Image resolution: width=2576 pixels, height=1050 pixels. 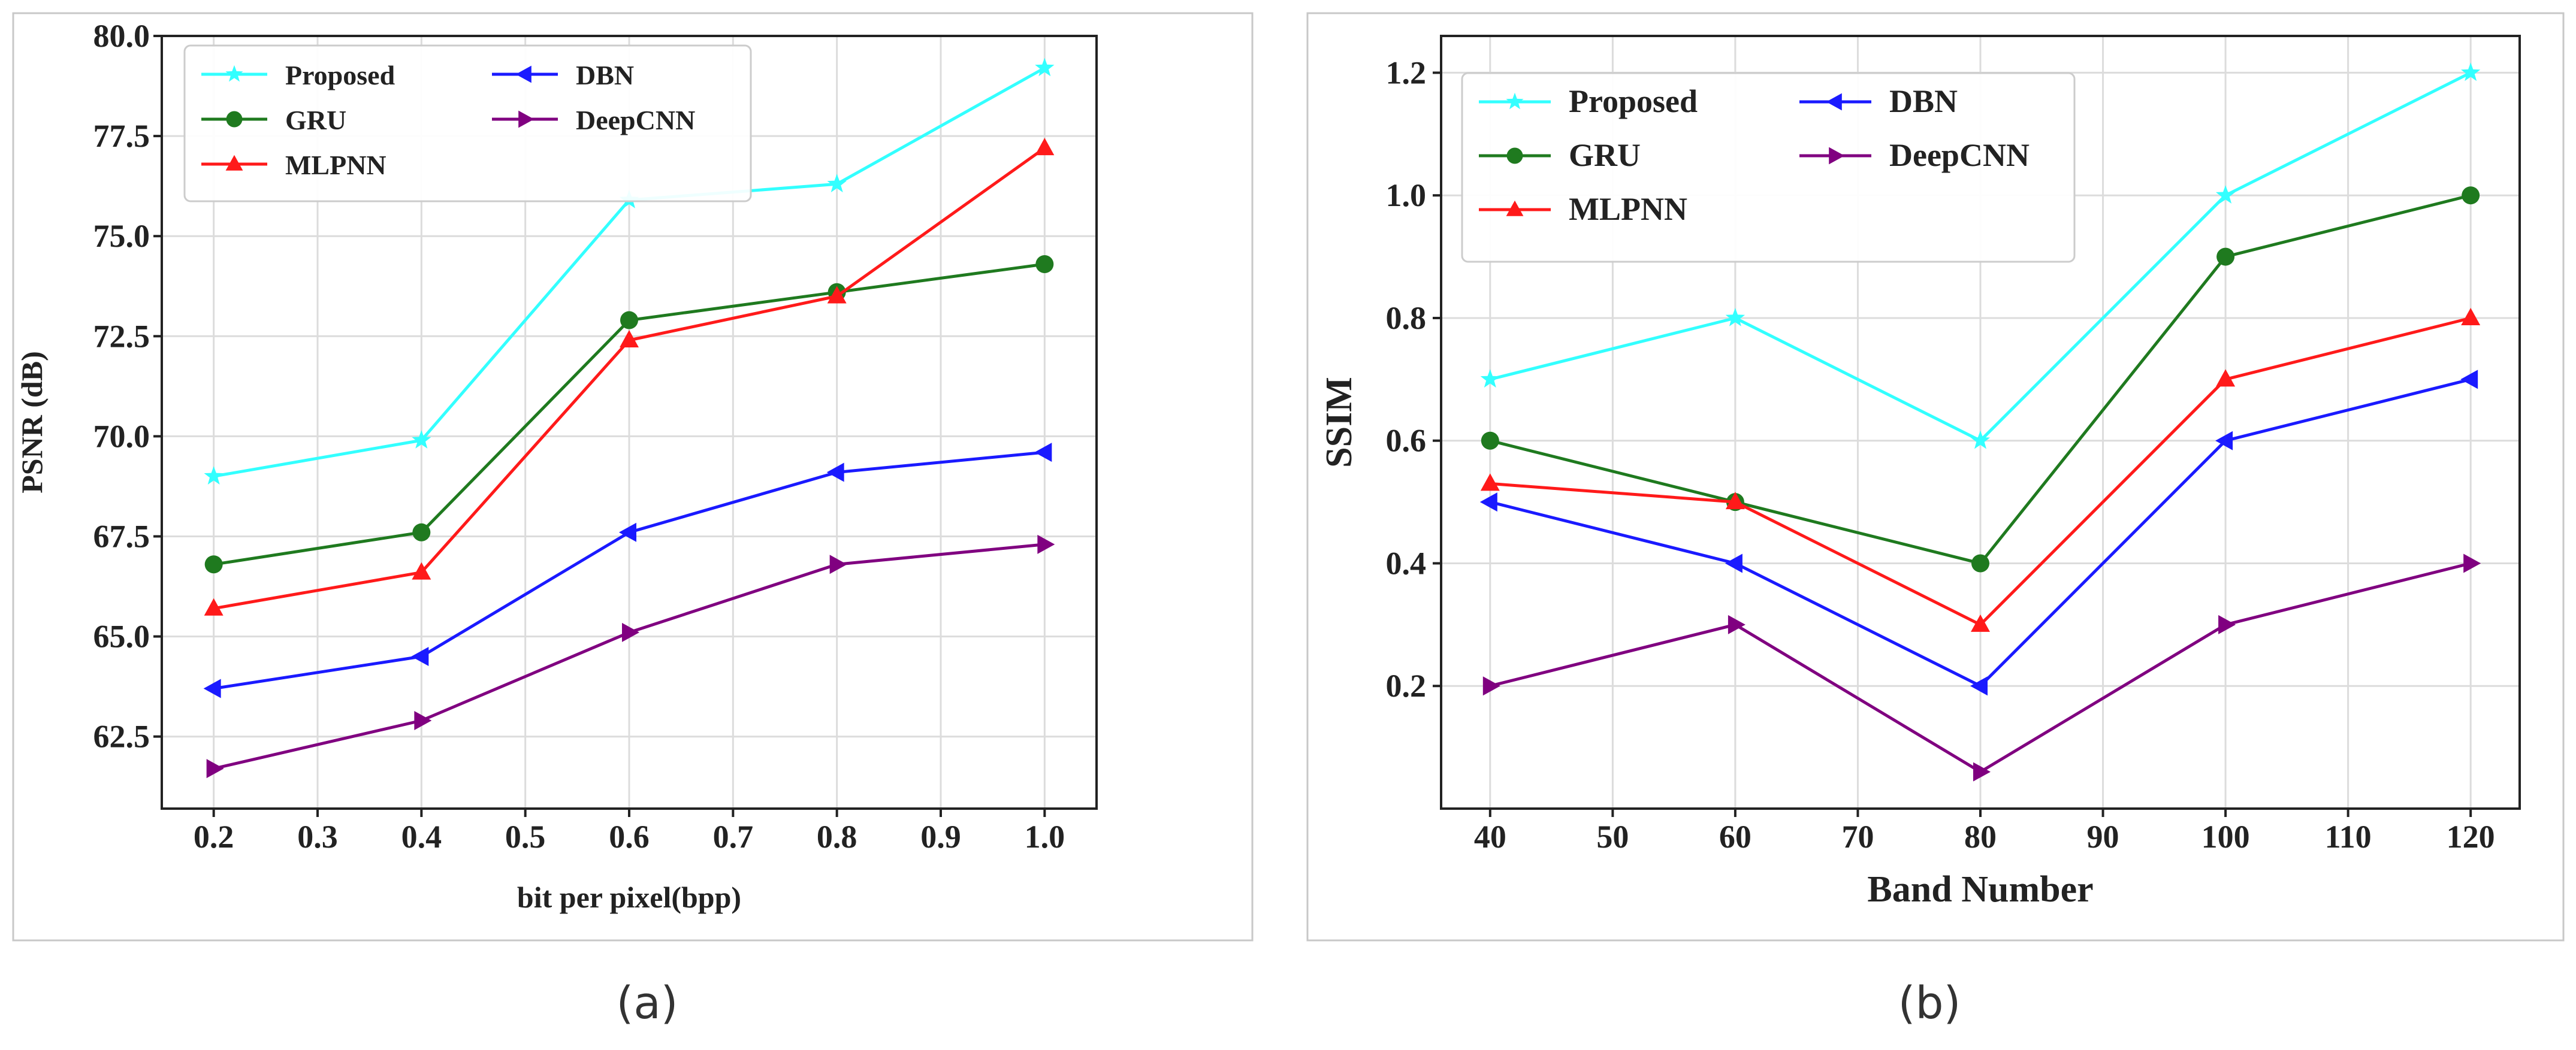 I want to click on y-tick-label: 0.6, so click(x=1407, y=441).